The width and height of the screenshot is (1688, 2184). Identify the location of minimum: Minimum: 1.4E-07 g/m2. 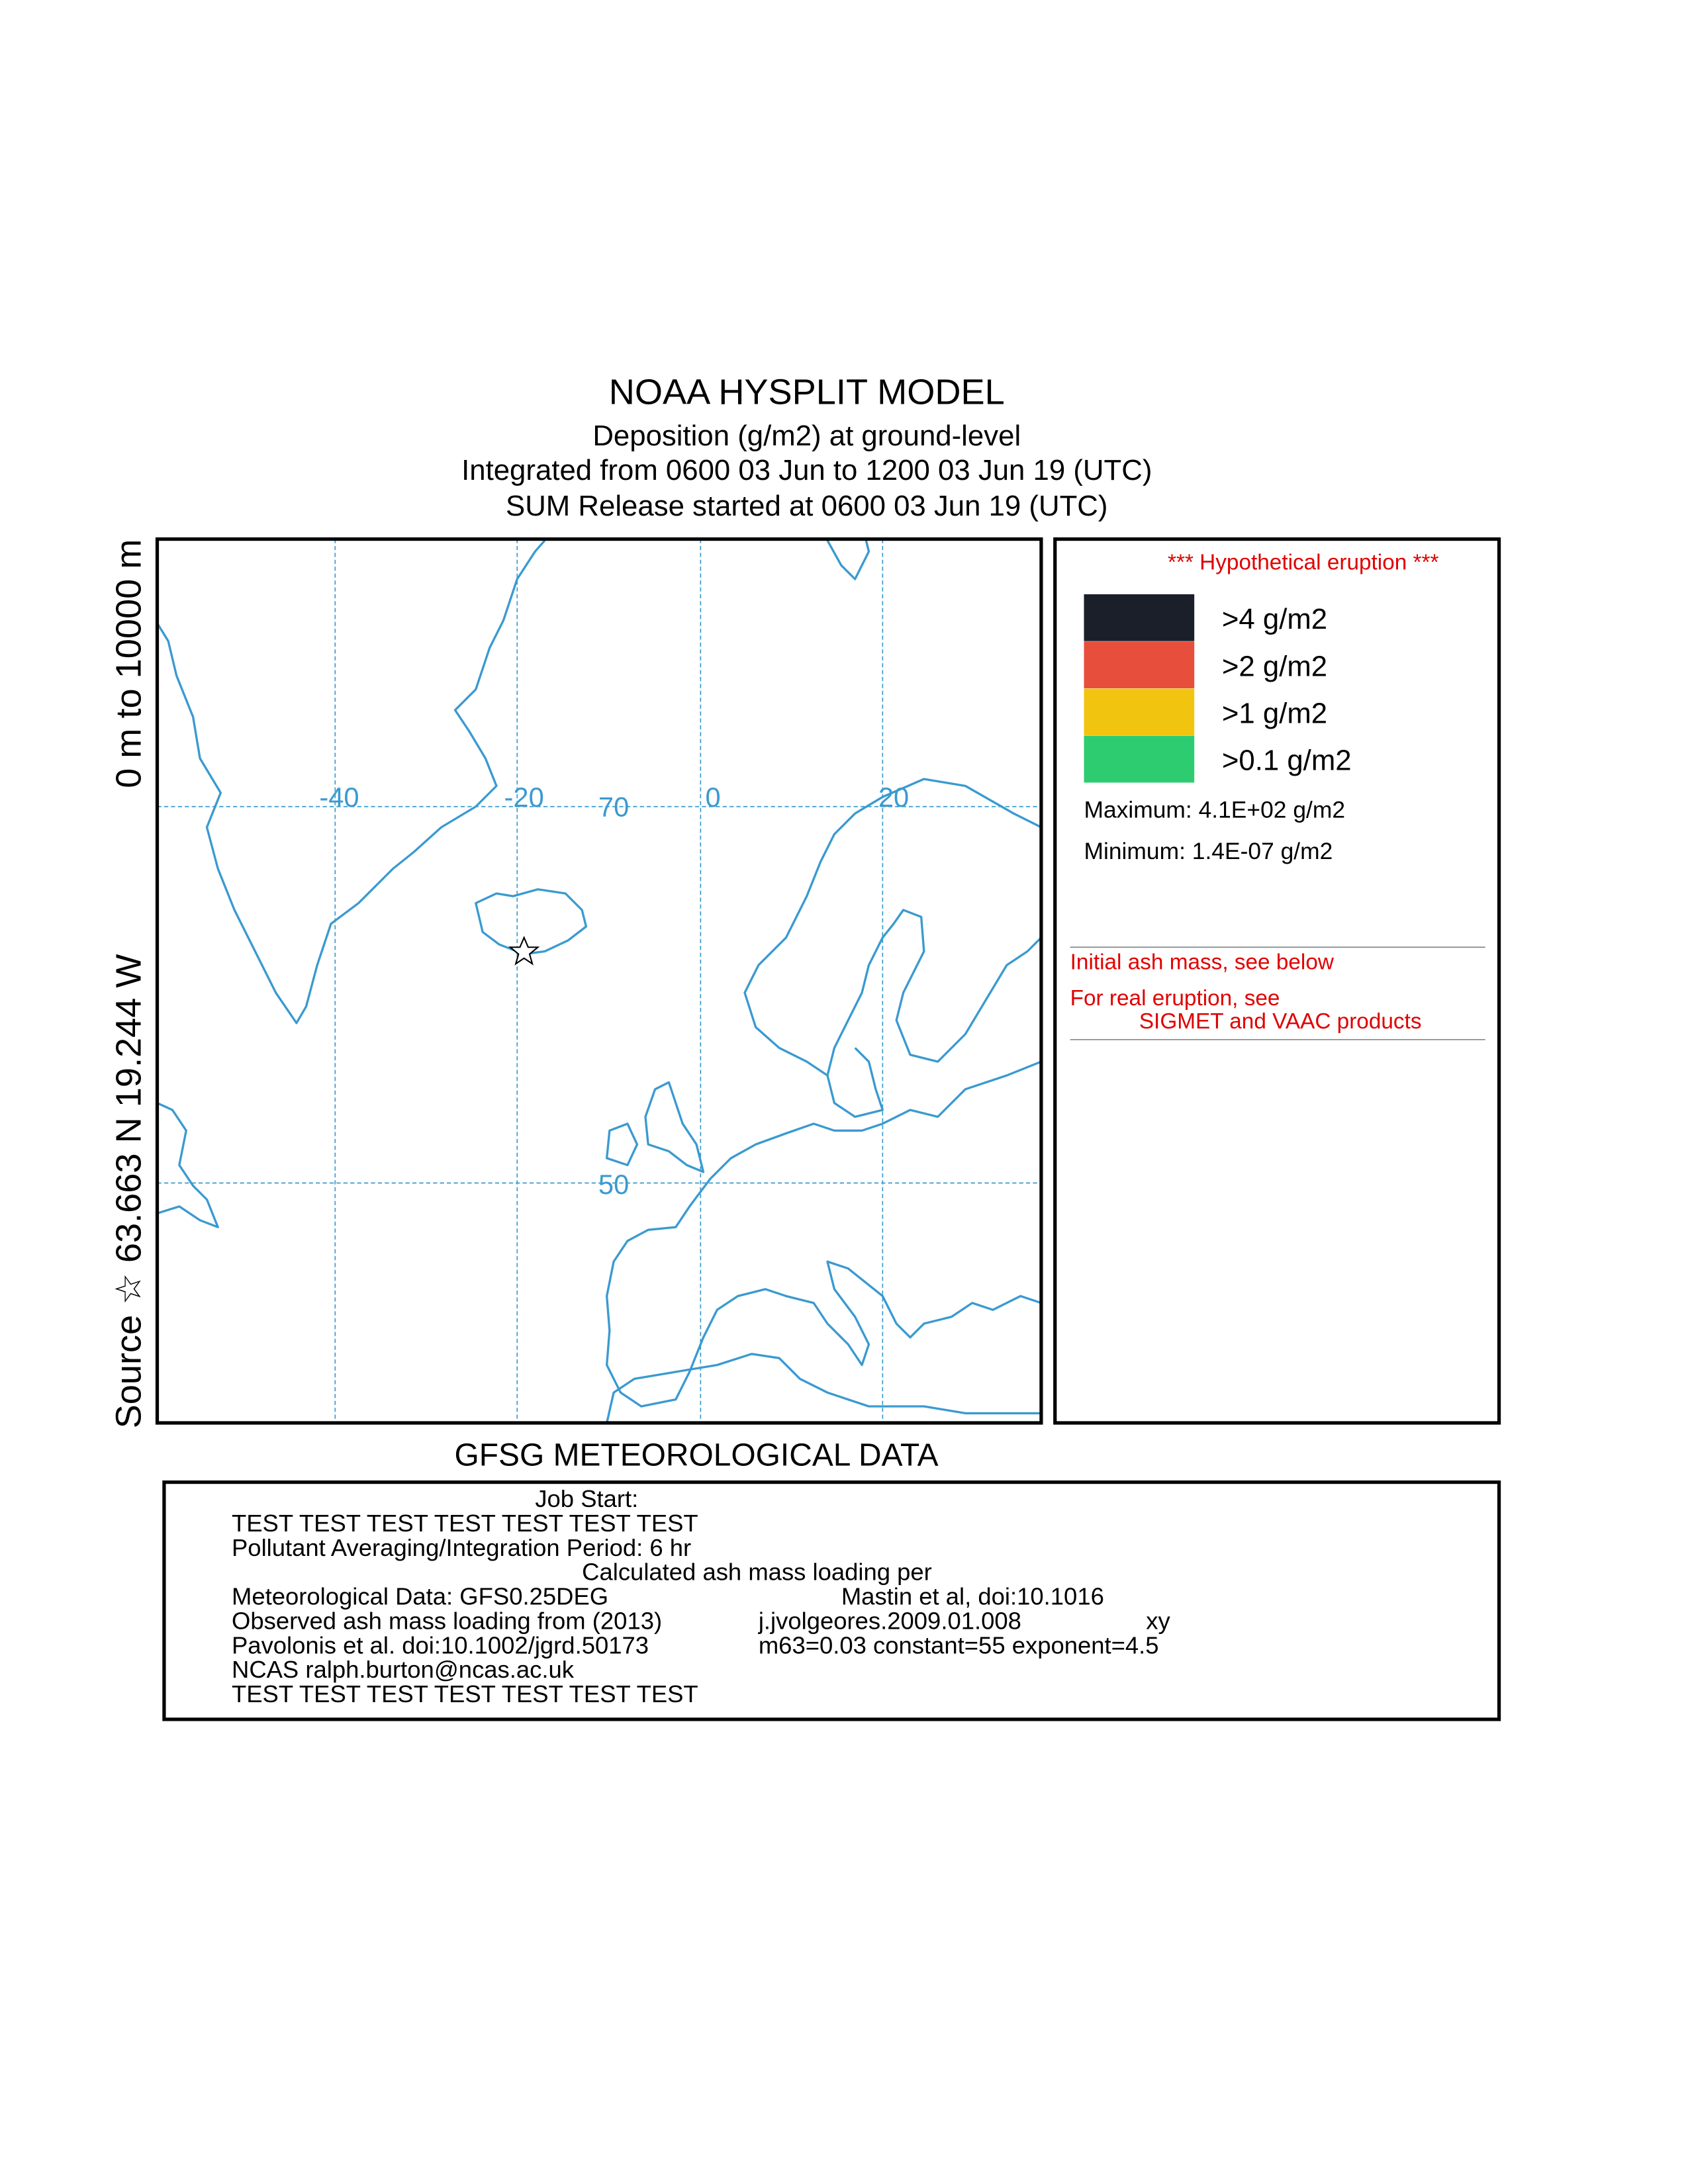
(1208, 851).